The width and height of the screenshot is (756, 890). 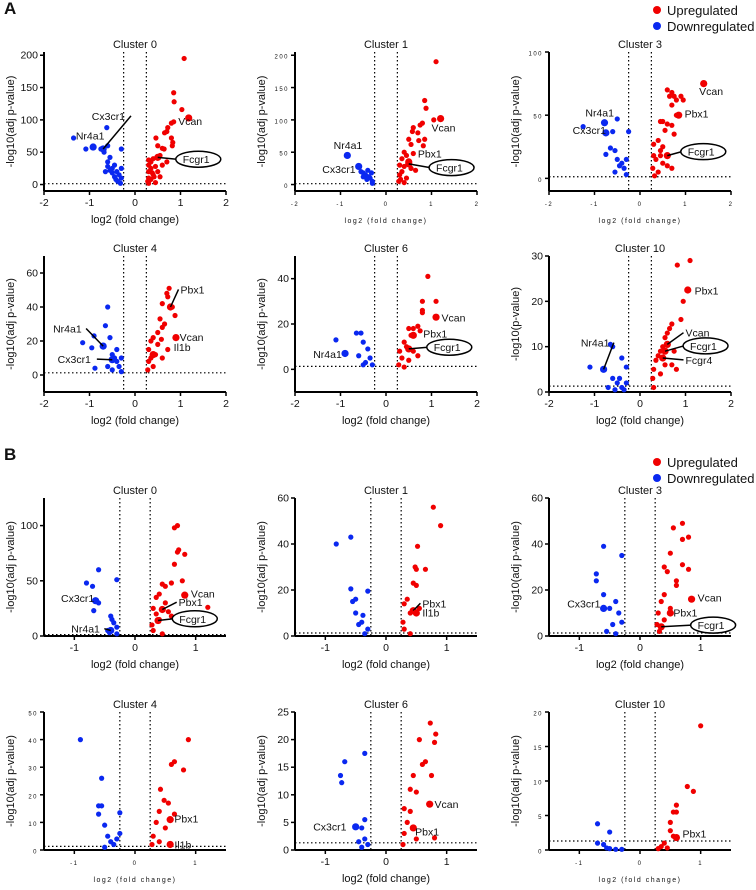 I want to click on y-tick-label: 15, so click(x=283, y=768).